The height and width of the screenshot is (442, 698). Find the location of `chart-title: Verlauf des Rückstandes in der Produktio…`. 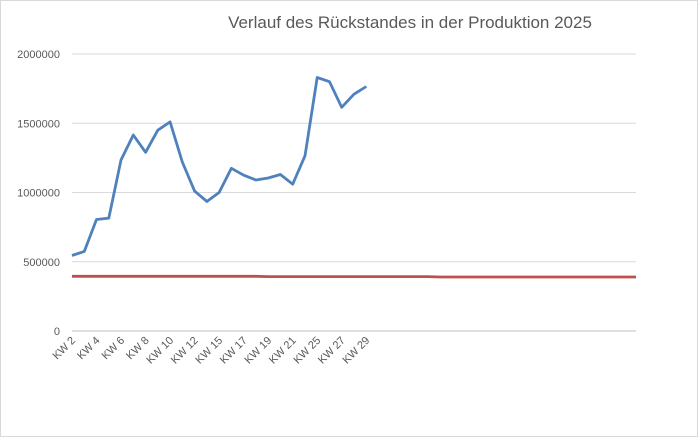

chart-title: Verlauf des Rückstandes in der Produktio… is located at coordinates (410, 22).